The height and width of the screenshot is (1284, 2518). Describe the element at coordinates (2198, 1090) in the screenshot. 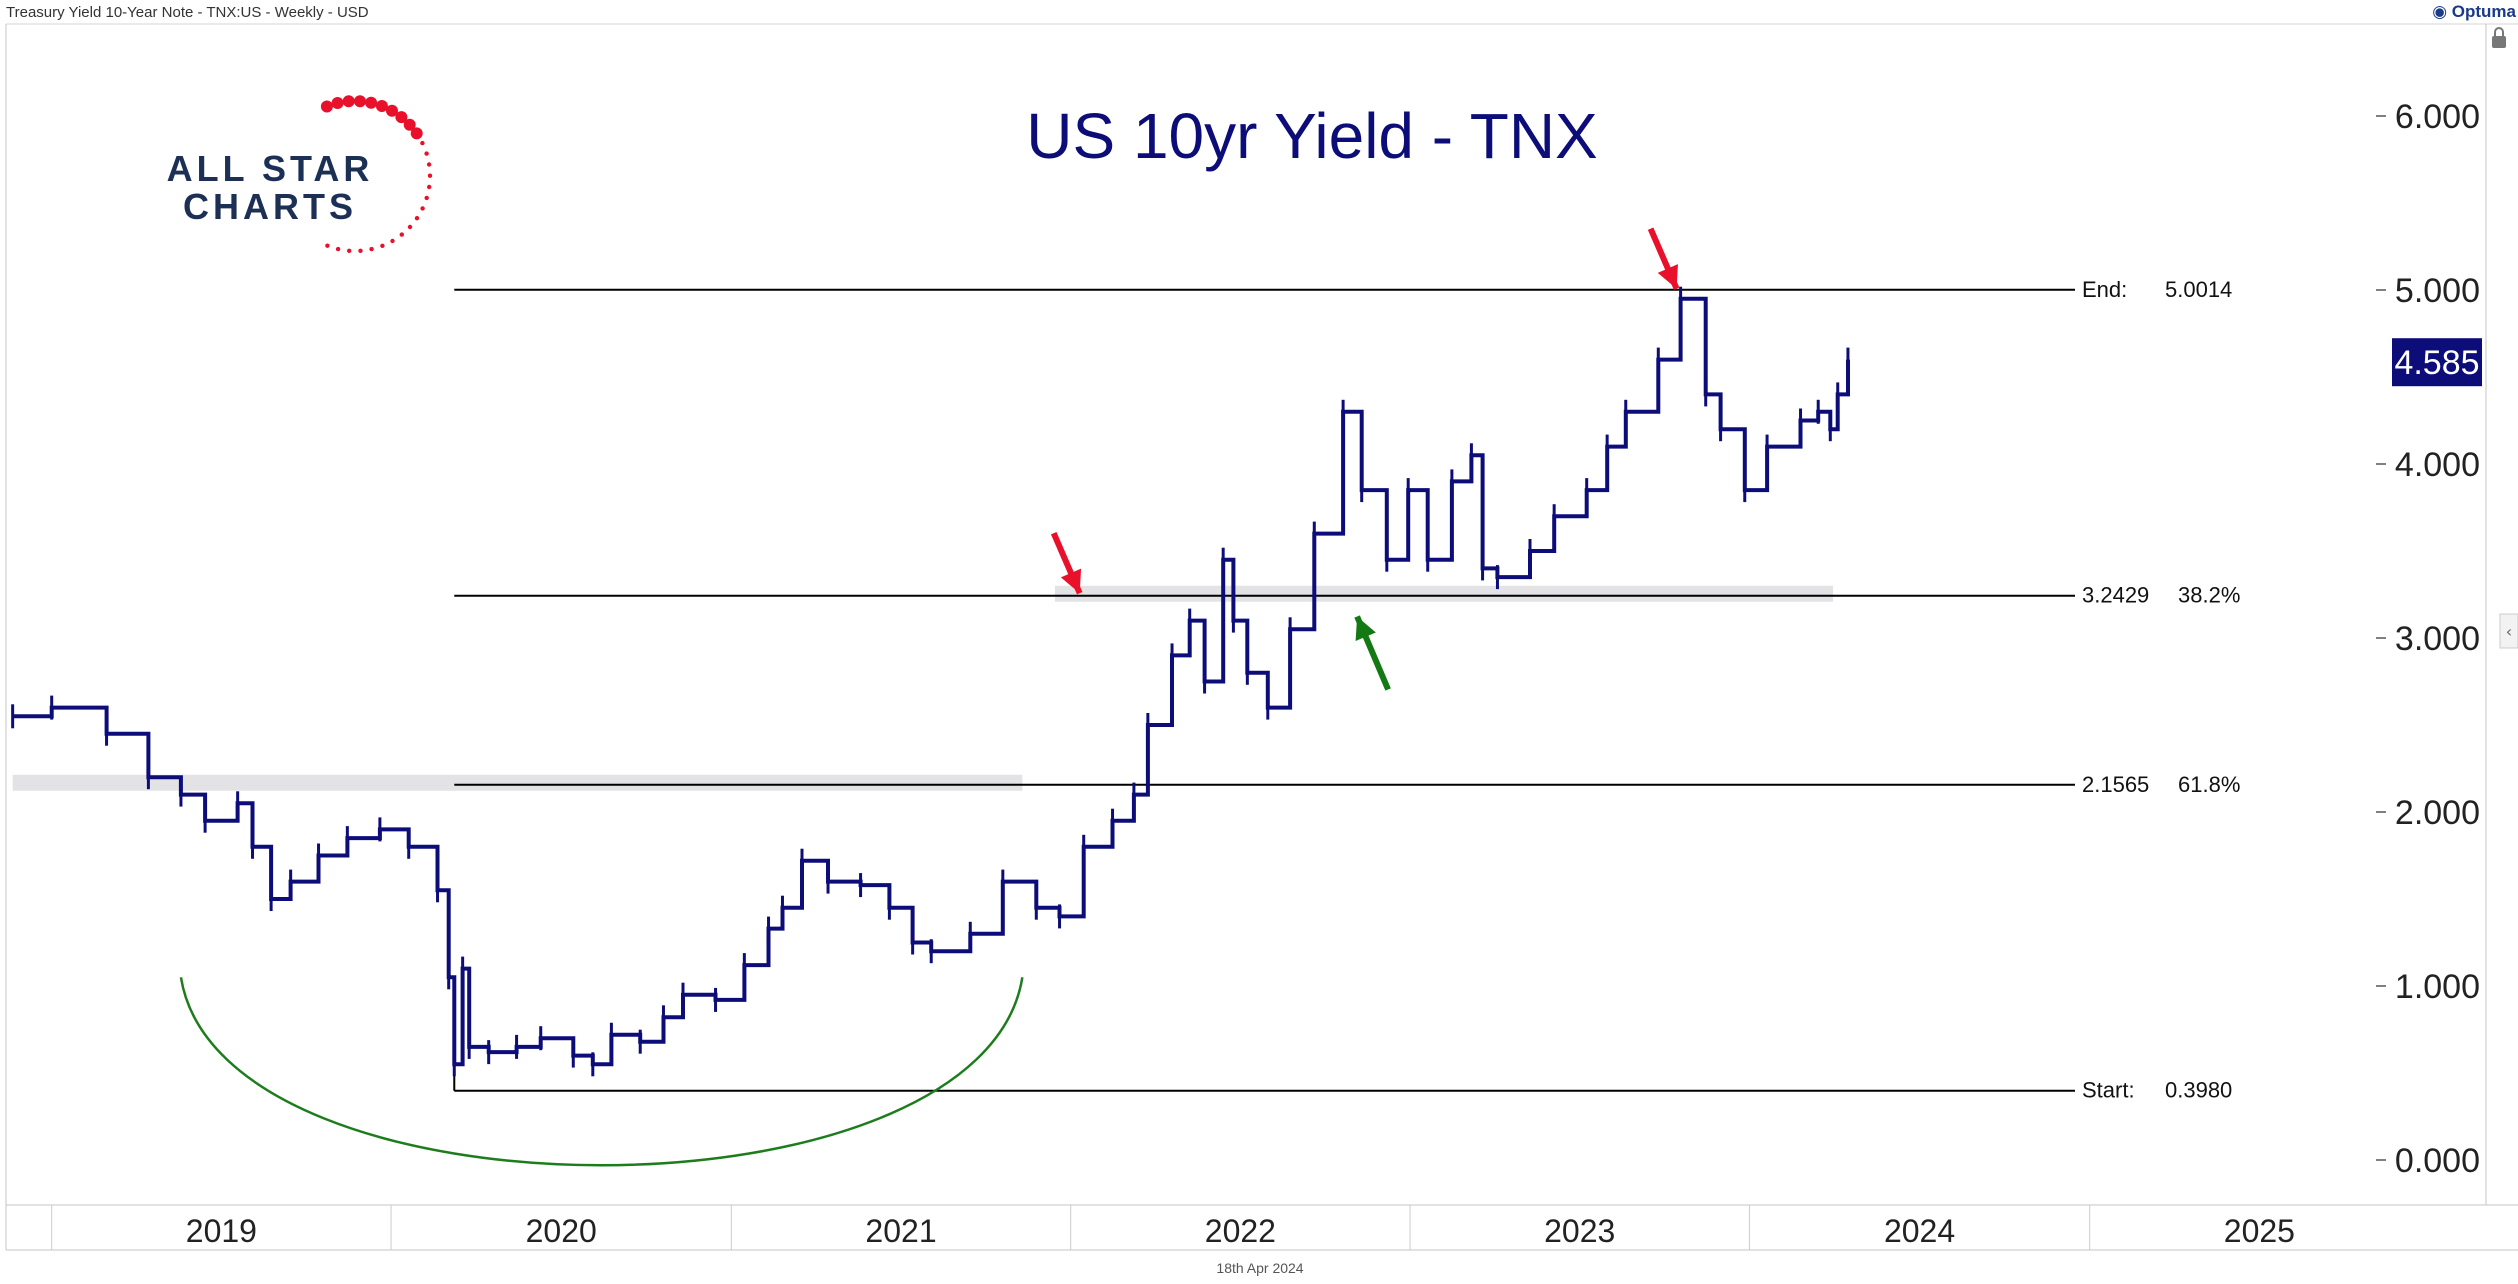

I see `fib-level-value: 0.3980` at that location.